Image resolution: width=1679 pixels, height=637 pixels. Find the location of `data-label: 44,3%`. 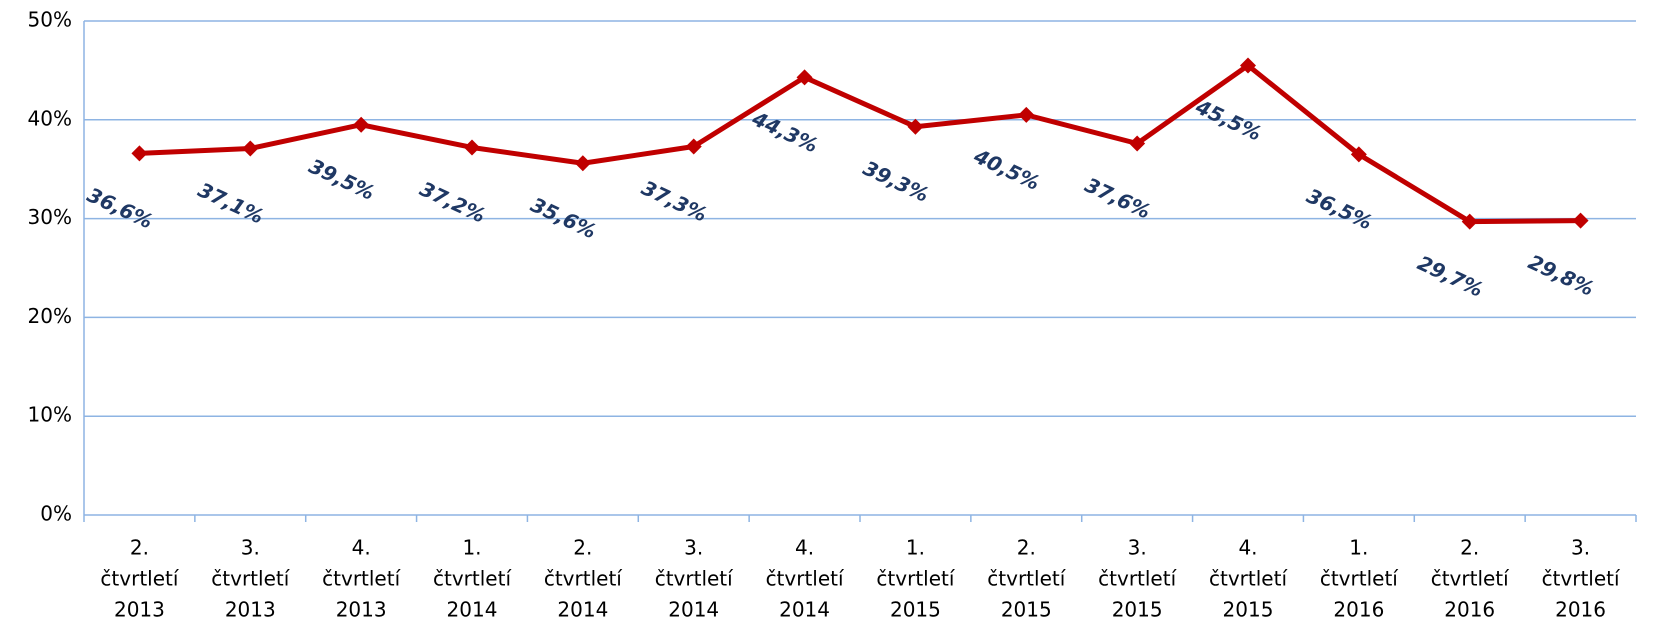

data-label: 44,3% is located at coordinates (785, 131).